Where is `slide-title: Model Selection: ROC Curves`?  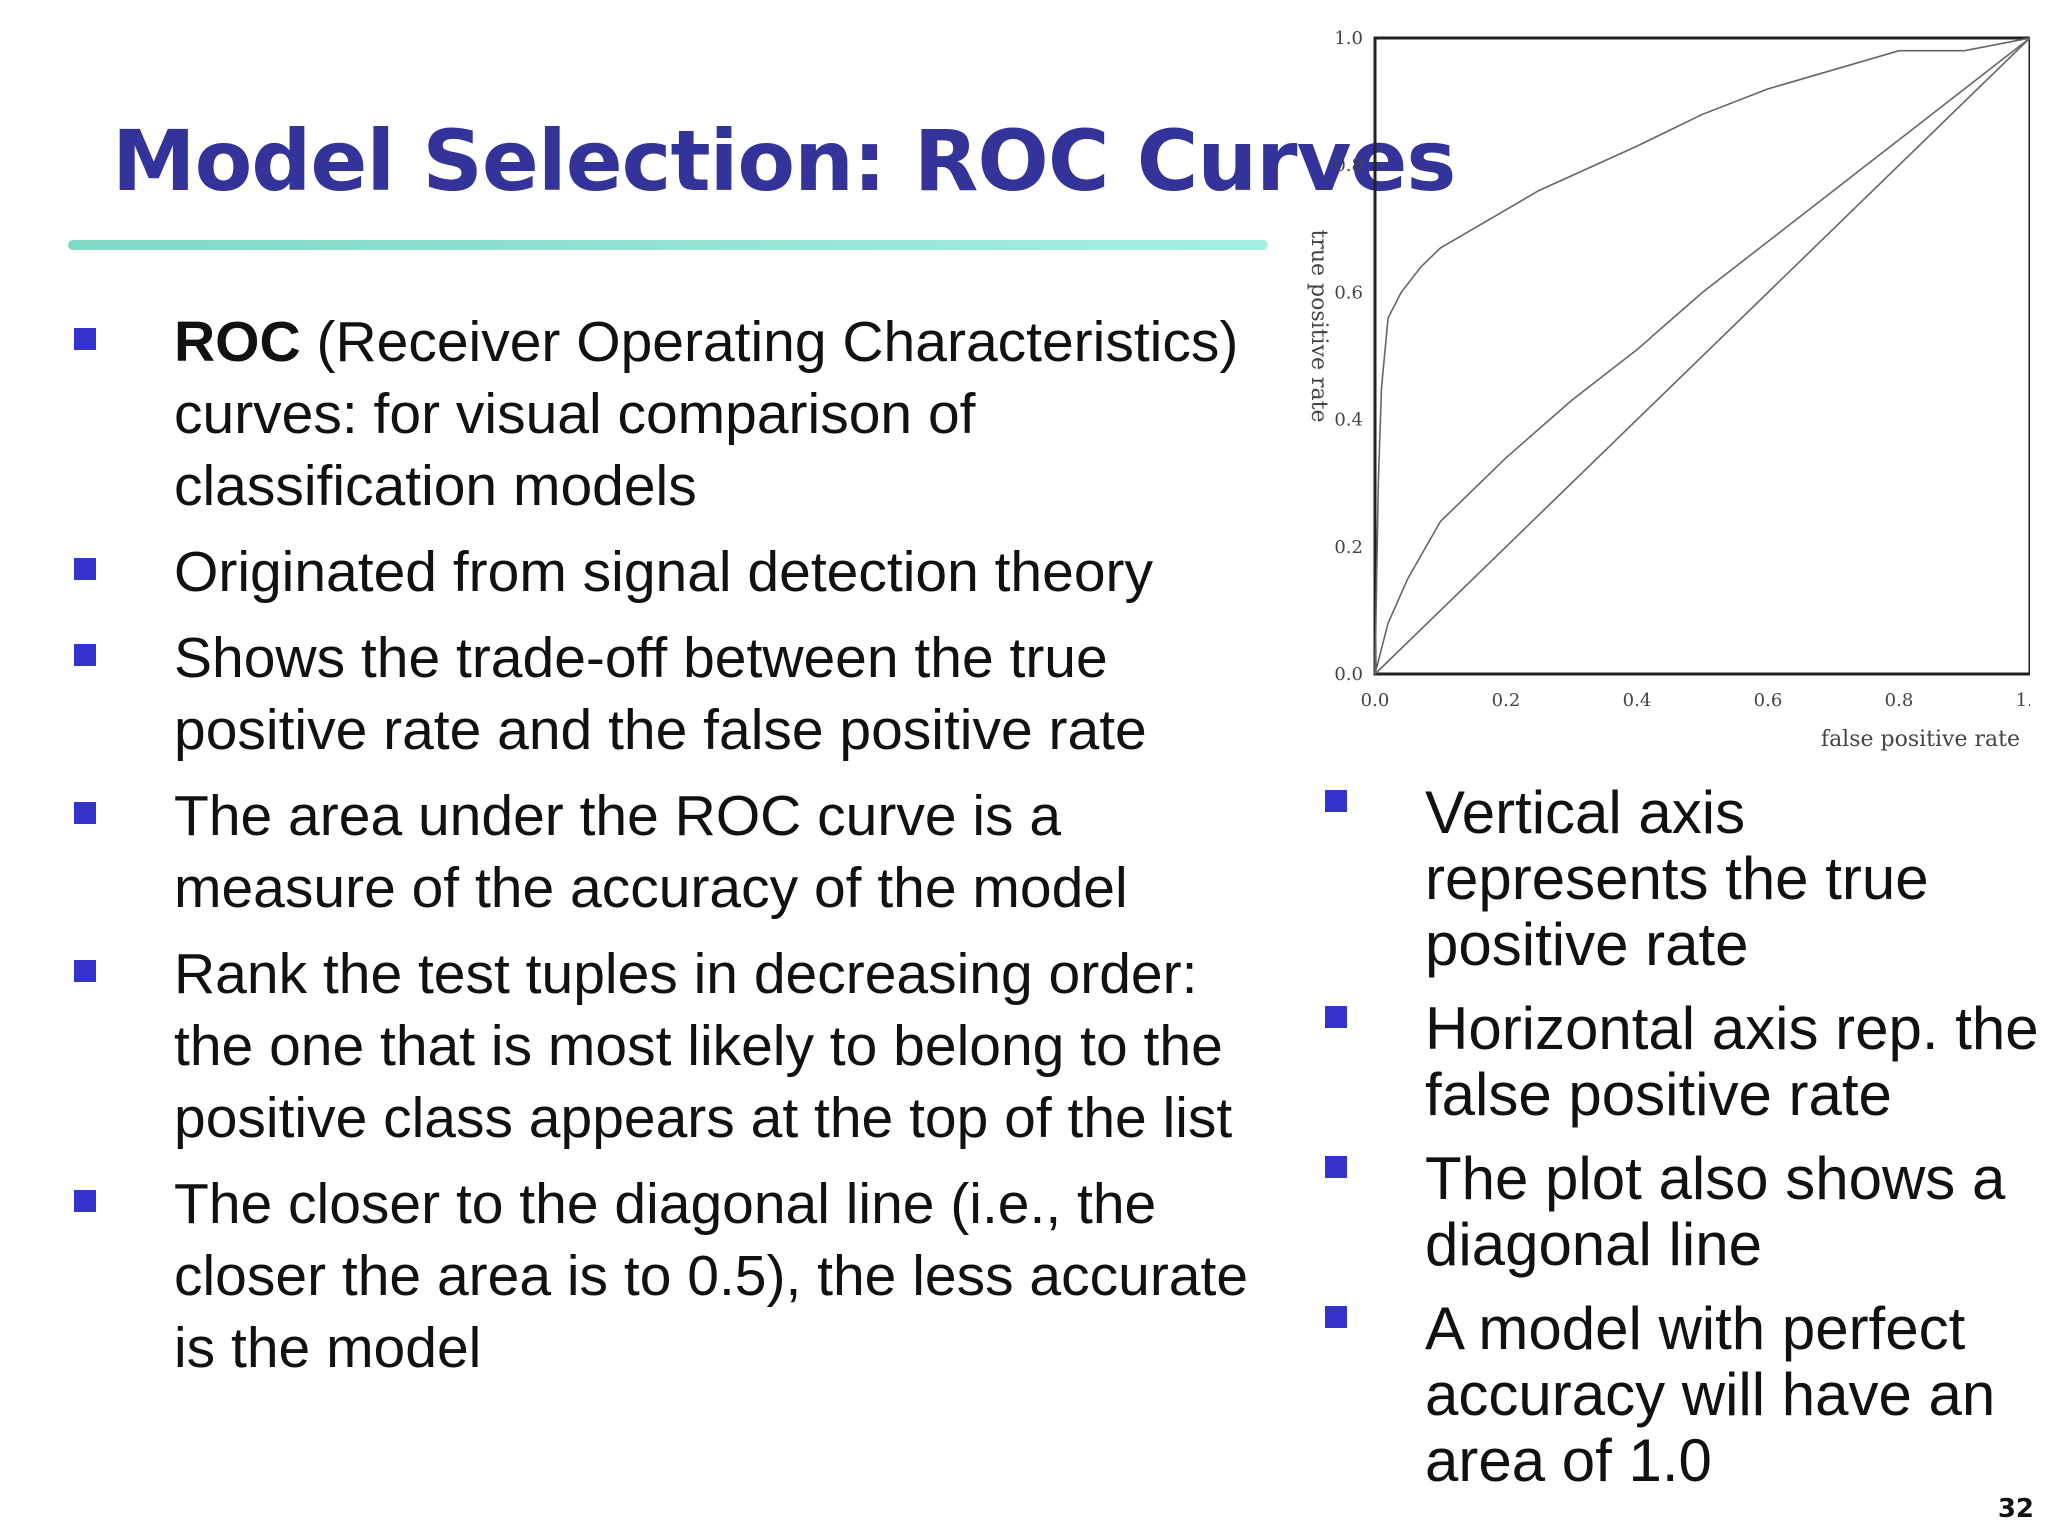
slide-title: Model Selection: ROC Curves is located at coordinates (784, 161).